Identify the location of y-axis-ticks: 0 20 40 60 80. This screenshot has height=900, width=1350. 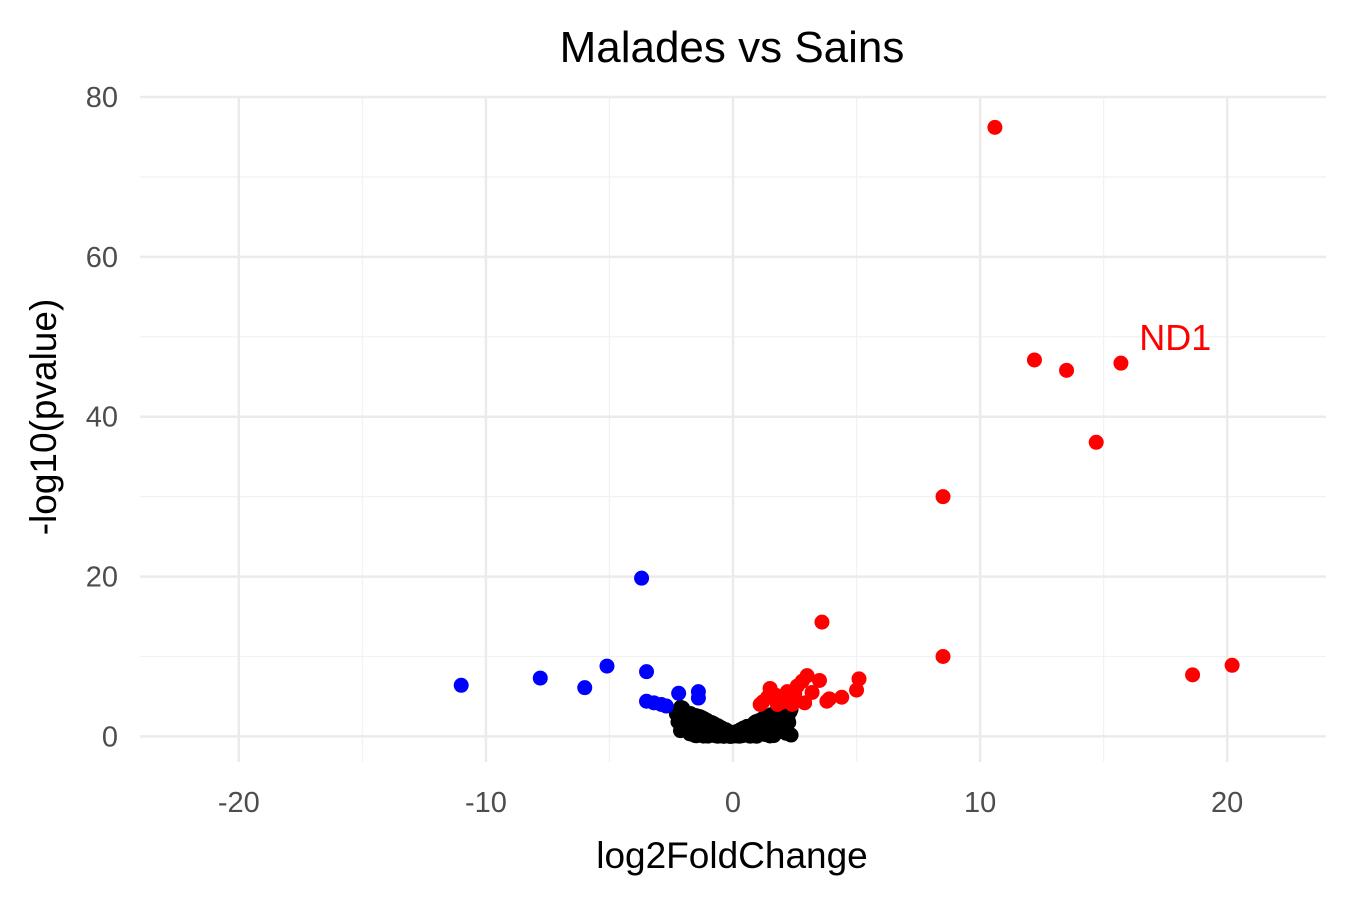
(102, 417).